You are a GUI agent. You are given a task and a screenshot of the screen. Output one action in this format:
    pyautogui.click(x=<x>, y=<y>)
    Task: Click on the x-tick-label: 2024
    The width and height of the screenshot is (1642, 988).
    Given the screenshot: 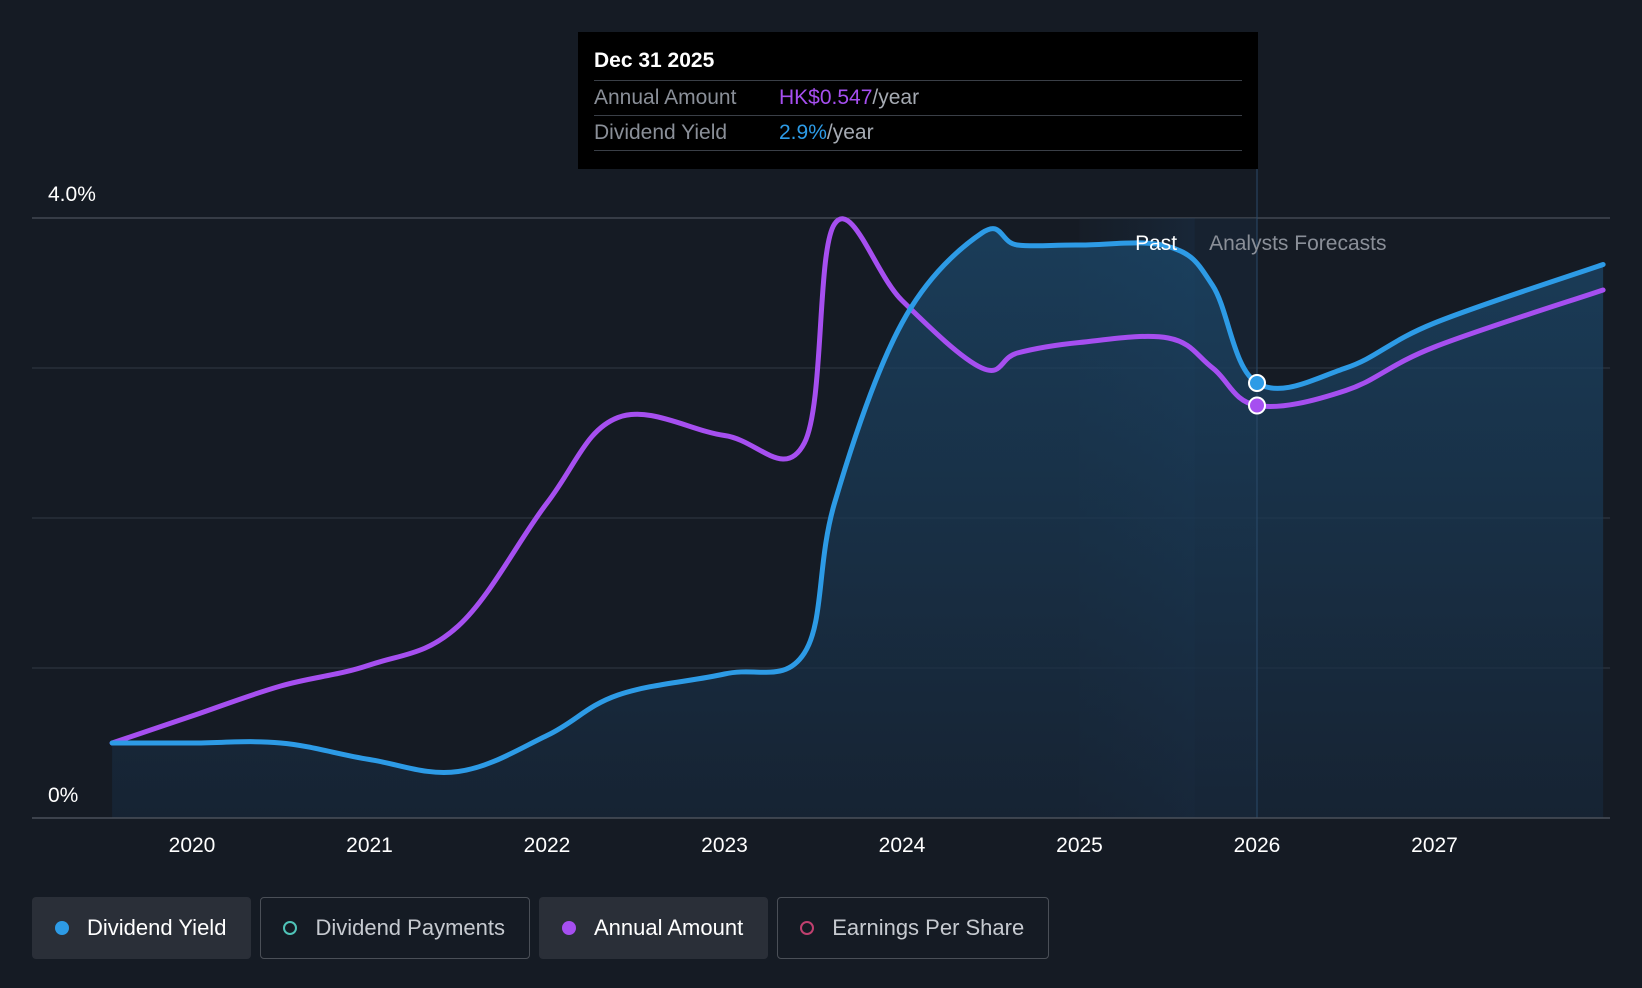 What is the action you would take?
    pyautogui.click(x=902, y=845)
    